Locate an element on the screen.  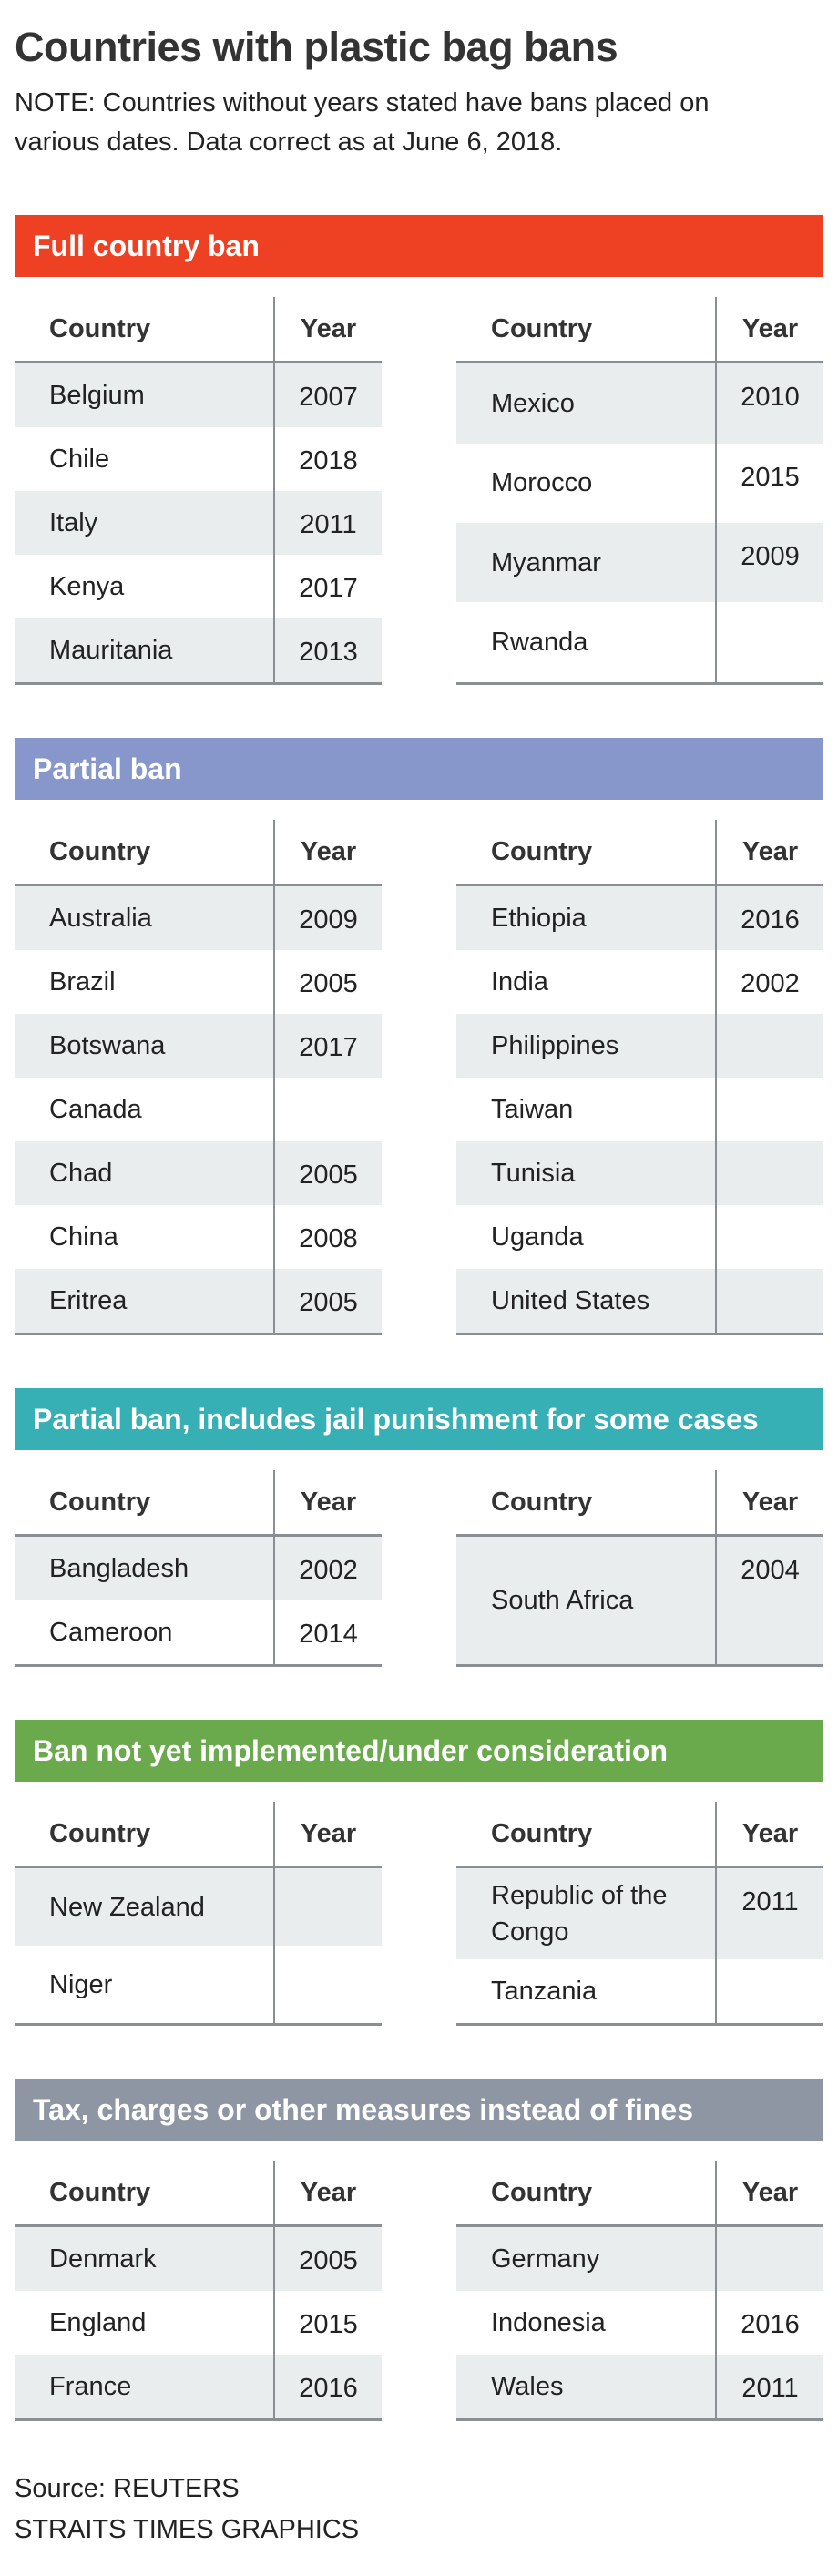
country: Wales is located at coordinates (586, 2388).